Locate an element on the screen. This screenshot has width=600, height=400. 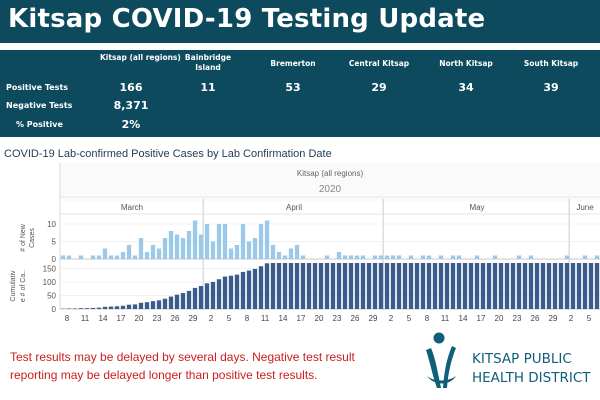
logo-line-1: KITSAP PUBLIC is located at coordinates (522, 359).